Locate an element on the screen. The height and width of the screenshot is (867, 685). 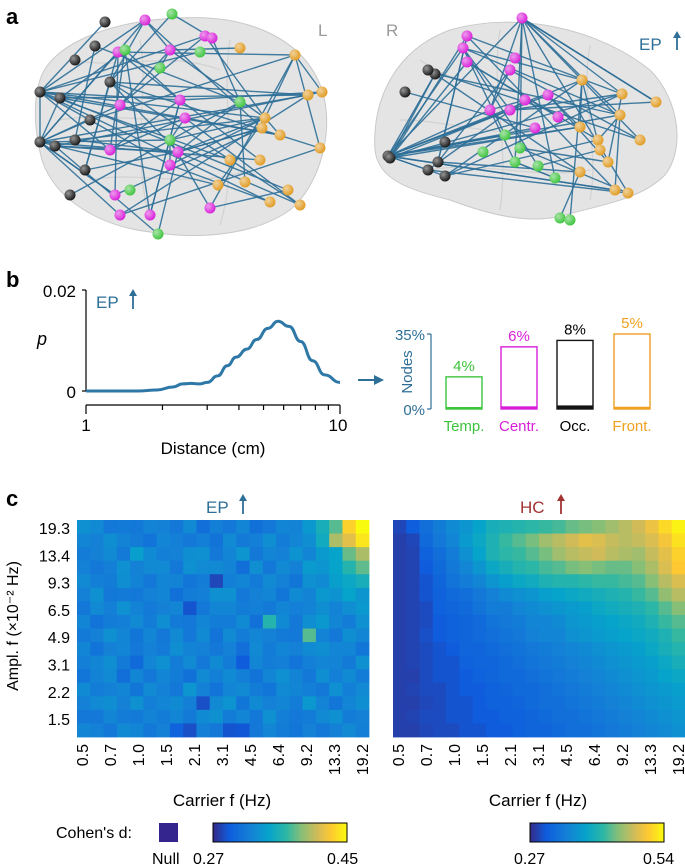
region-bars: 4% Temp. 6% Centr. 8% Occ. 5% Front. is located at coordinates (548, 375).